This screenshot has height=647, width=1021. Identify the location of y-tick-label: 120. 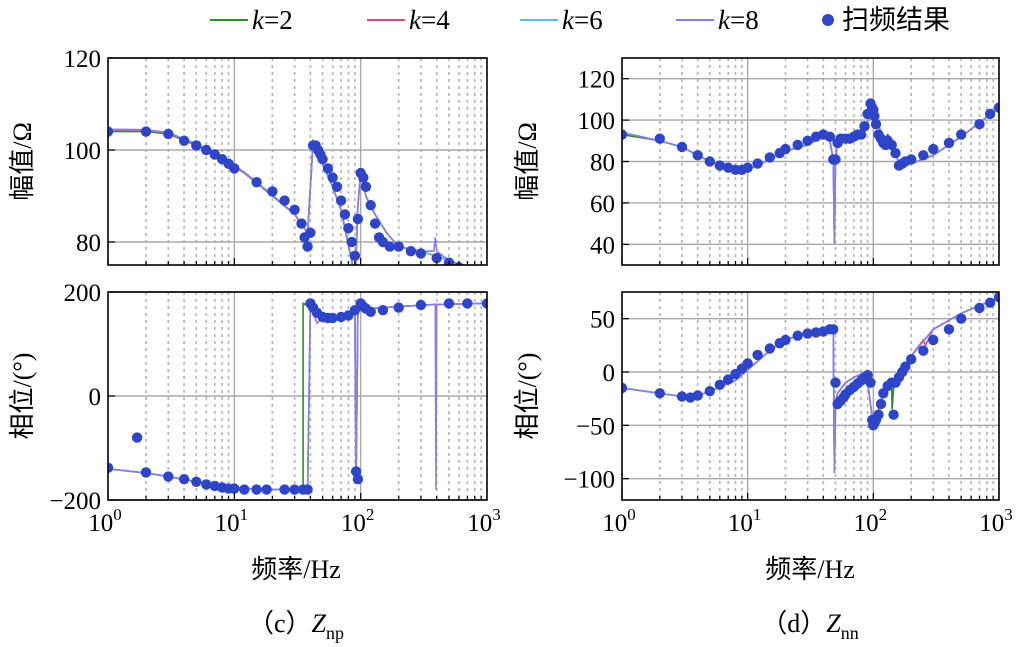
(597, 80).